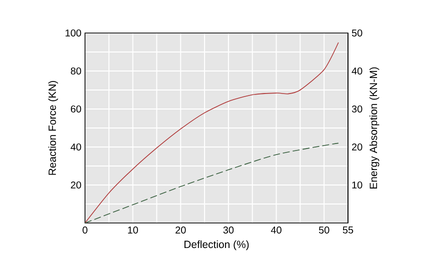  Describe the element at coordinates (357, 109) in the screenshot. I see `y2-tick-label: 30` at that location.